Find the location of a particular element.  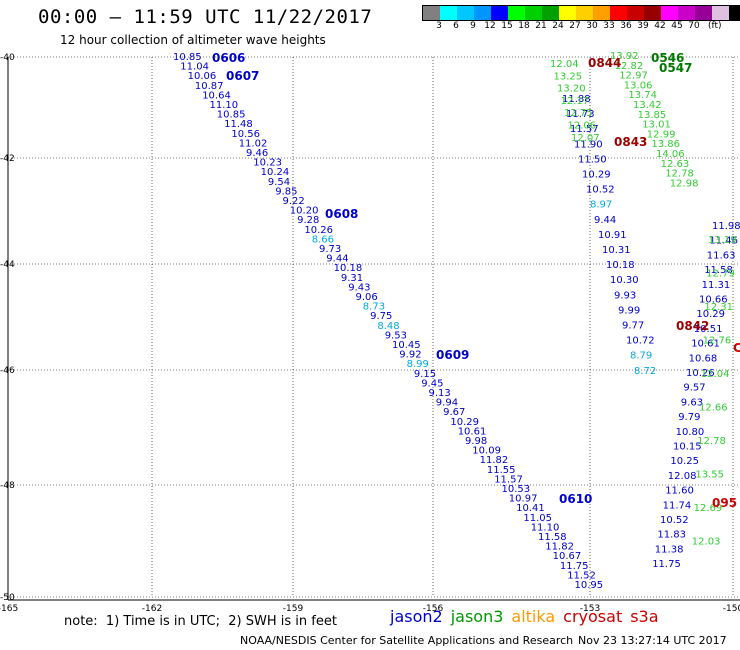

time-label: 0607 is located at coordinates (242, 76).